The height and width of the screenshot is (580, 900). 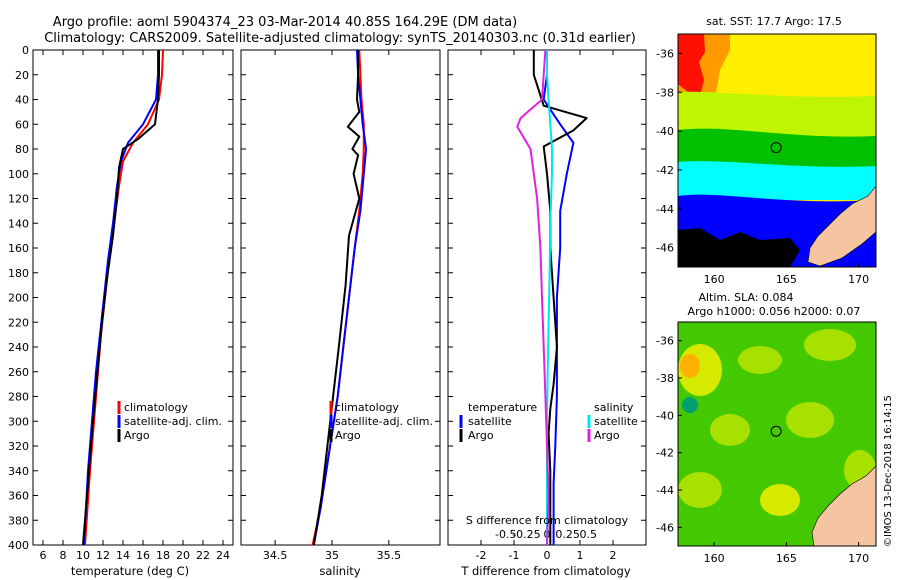 What do you see at coordinates (18, 298) in the screenshot?
I see `depth-tick-label: 200` at bounding box center [18, 298].